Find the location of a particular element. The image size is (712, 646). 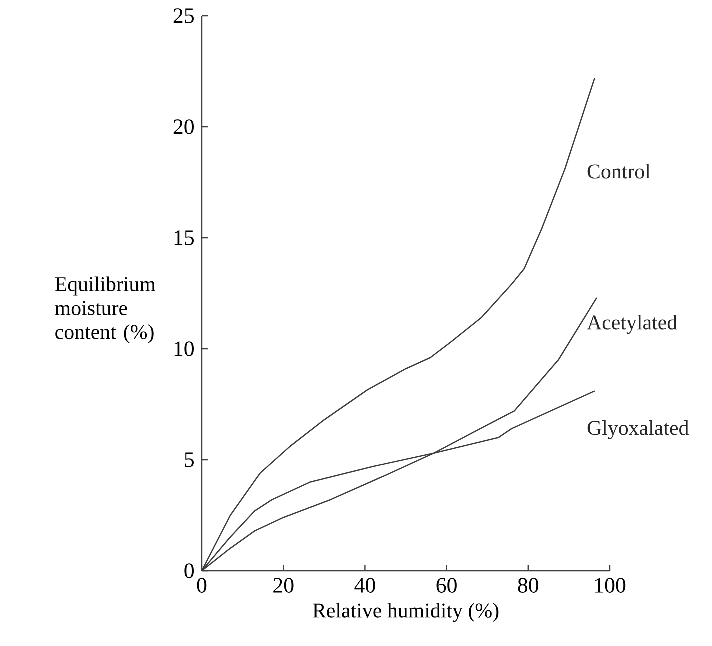

x-tick-label: 60 is located at coordinates (446, 585).